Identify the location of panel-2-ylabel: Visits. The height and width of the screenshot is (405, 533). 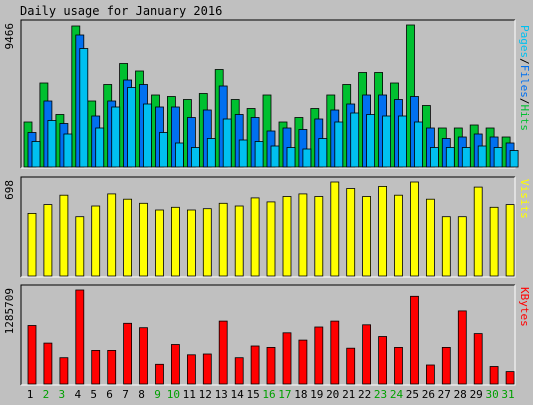
(524, 199).